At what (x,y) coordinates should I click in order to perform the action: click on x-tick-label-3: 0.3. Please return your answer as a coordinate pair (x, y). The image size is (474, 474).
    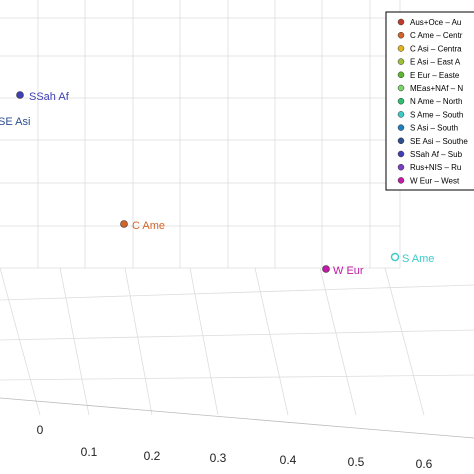
    Looking at the image, I should click on (218, 458).